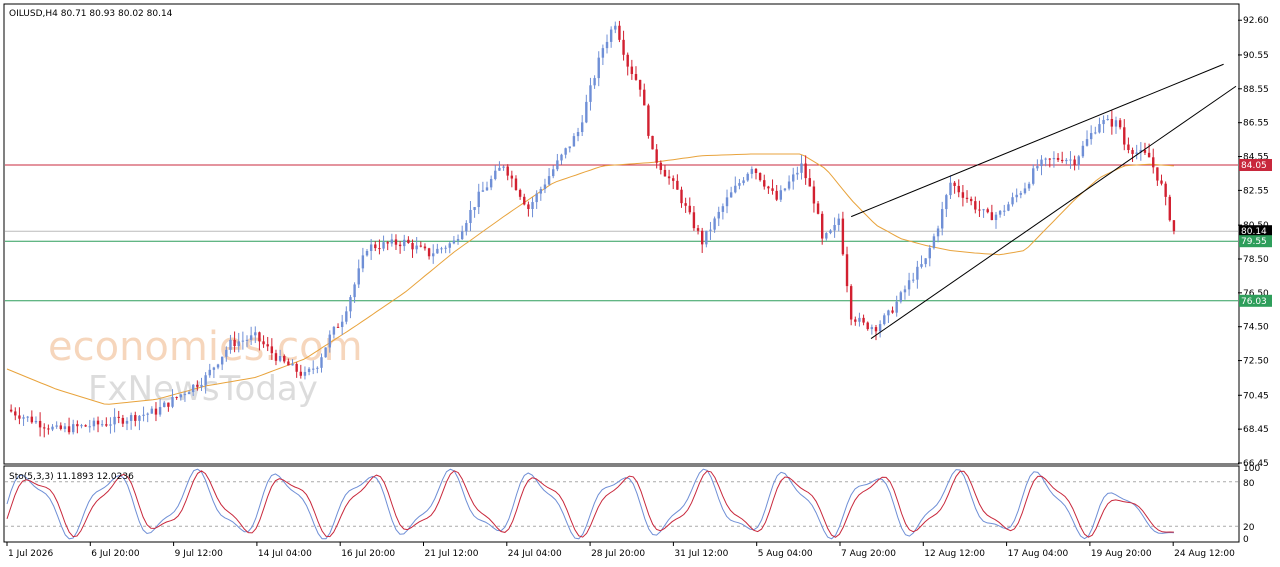  I want to click on level-badge-support, so click(1255, 241).